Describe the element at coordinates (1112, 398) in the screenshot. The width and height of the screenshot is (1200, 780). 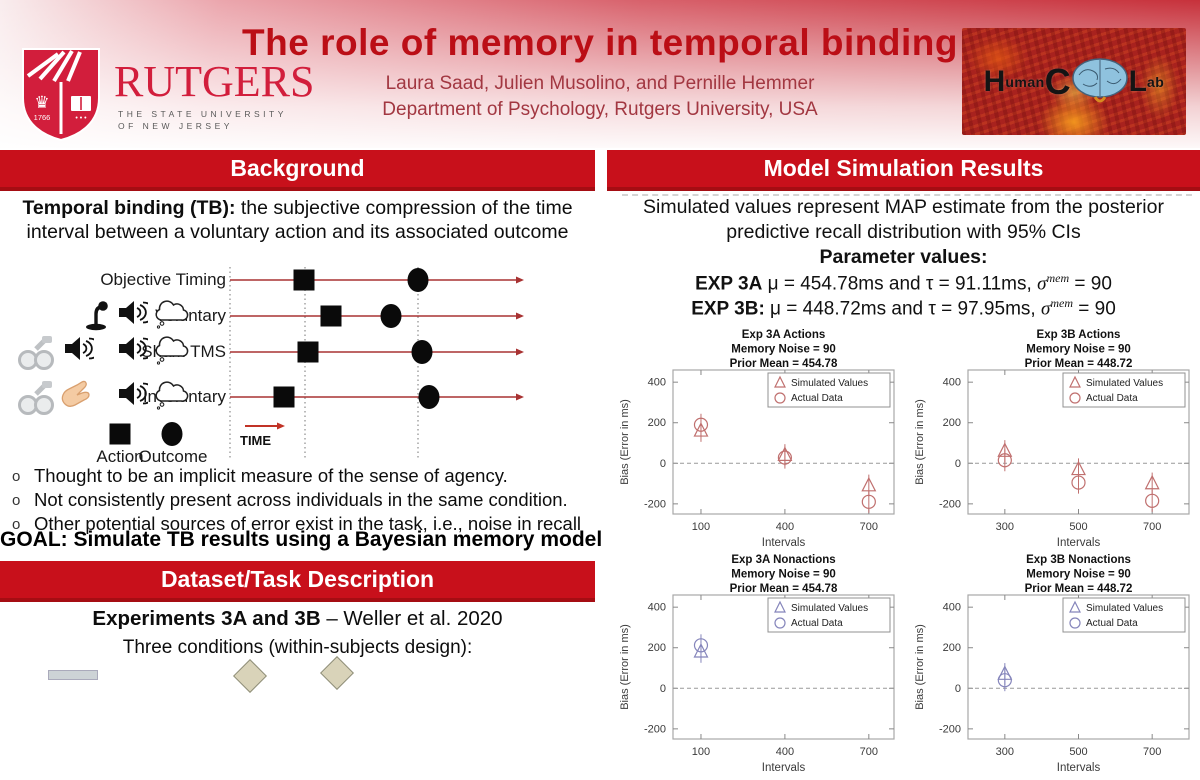
I see `svg-text: Actual Data` at that location.